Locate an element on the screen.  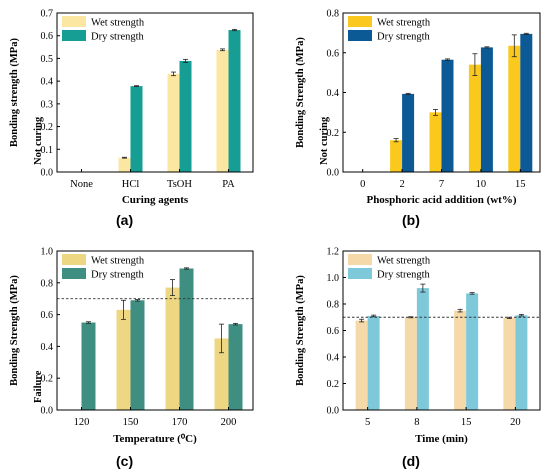
x-tick-label: 20 is located at coordinates (515, 422).